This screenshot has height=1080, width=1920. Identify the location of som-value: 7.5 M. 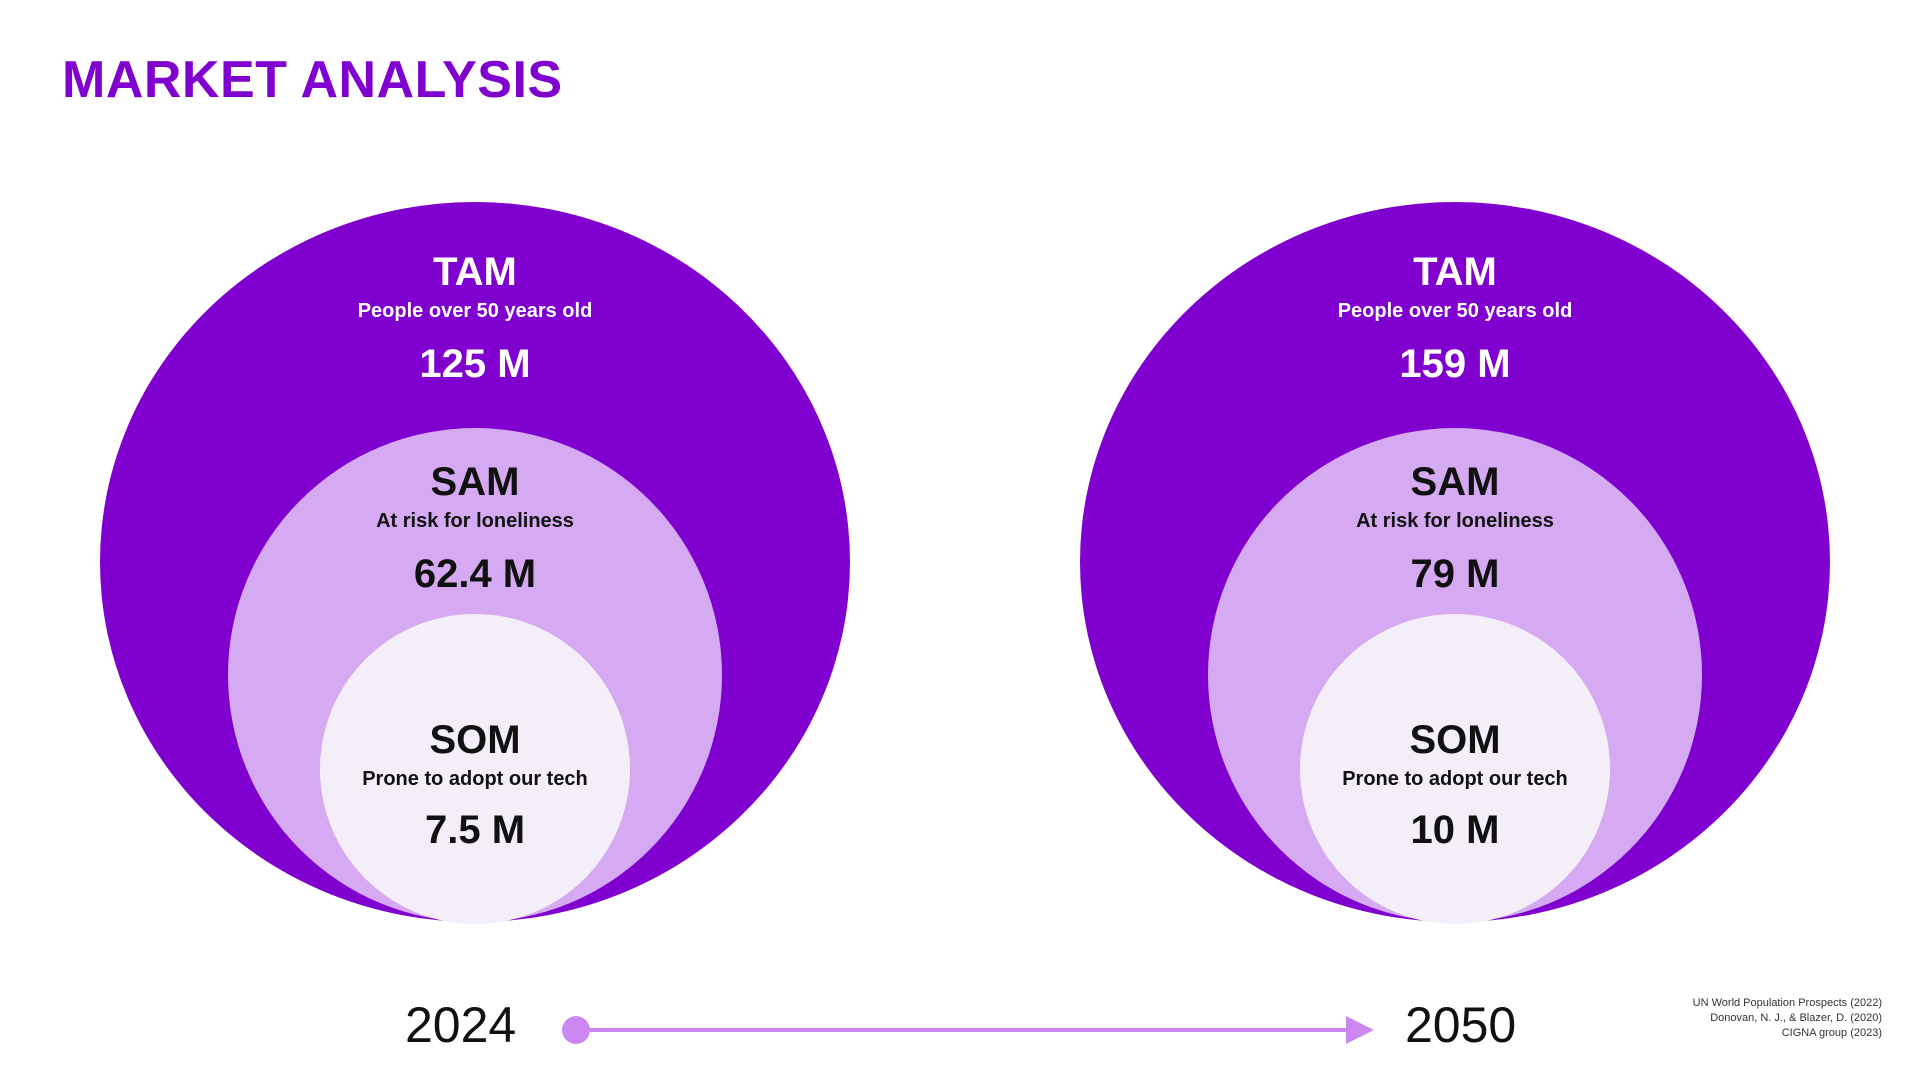
(475, 830).